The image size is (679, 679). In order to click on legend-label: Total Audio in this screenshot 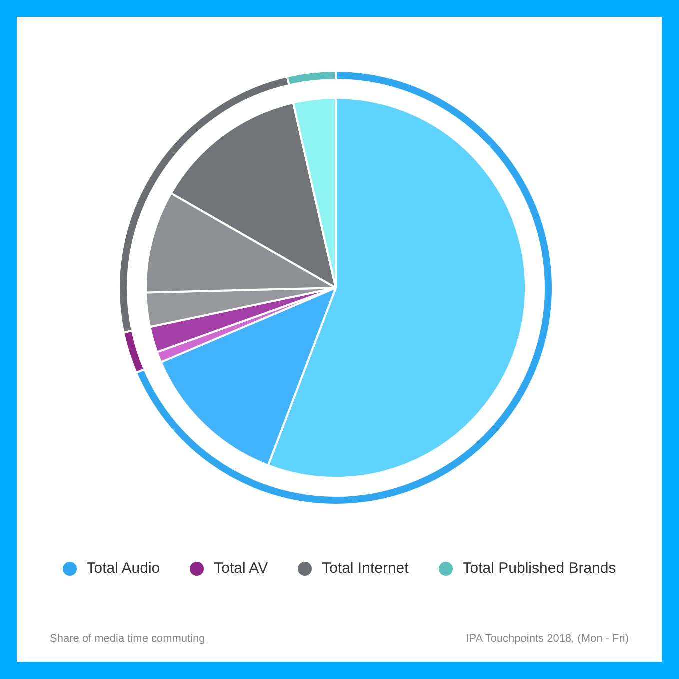, I will do `click(123, 568)`.